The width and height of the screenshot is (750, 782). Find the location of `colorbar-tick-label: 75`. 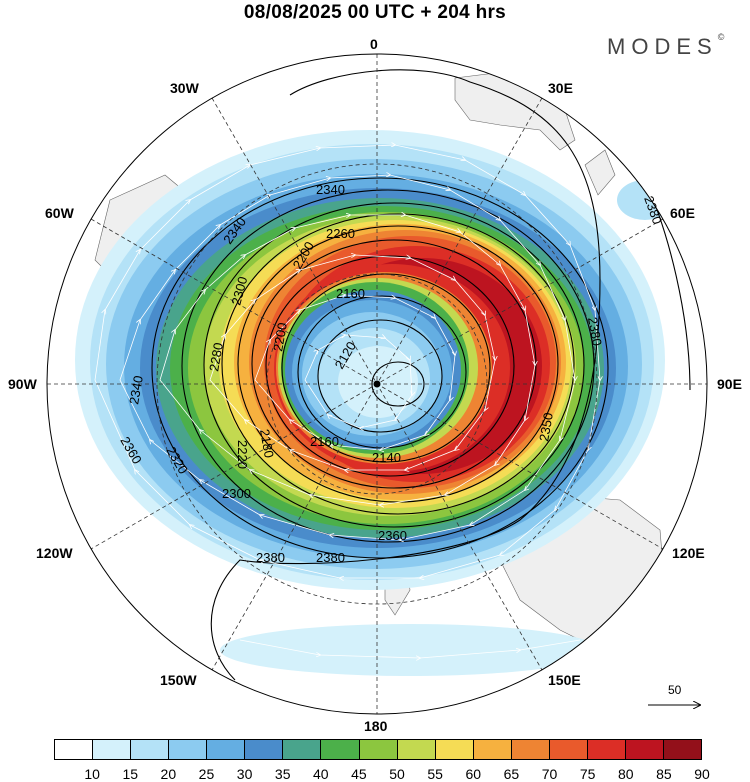

colorbar-tick-label: 75 is located at coordinates (587, 774).